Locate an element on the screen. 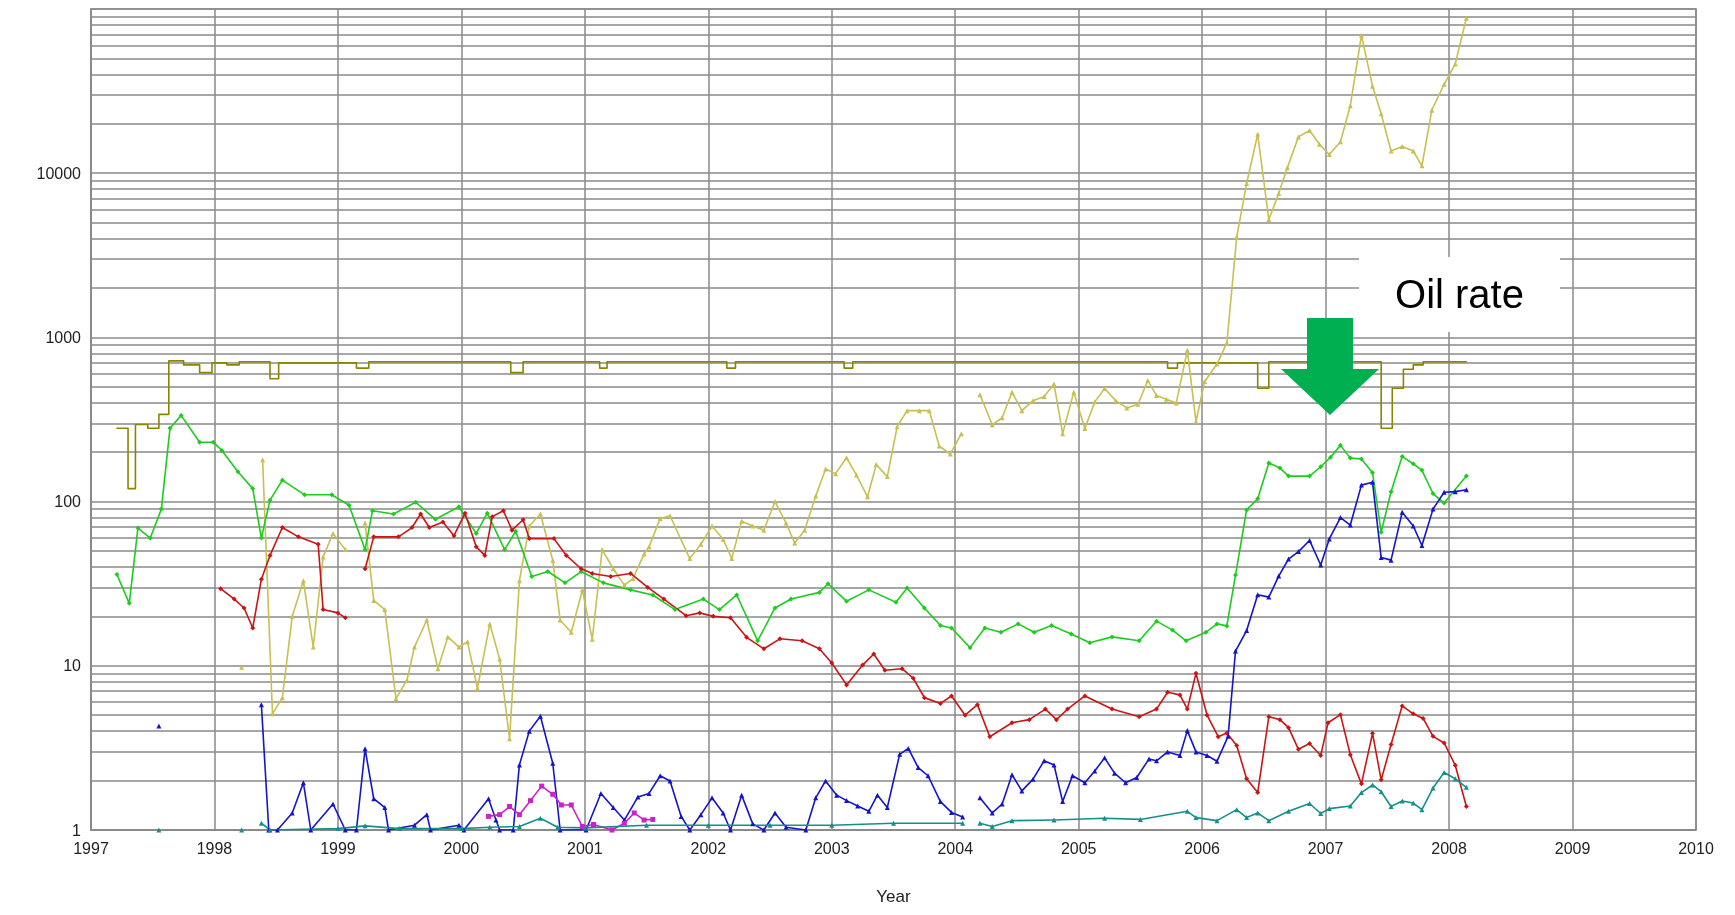  x-tick-label: 2002 is located at coordinates (708, 848).